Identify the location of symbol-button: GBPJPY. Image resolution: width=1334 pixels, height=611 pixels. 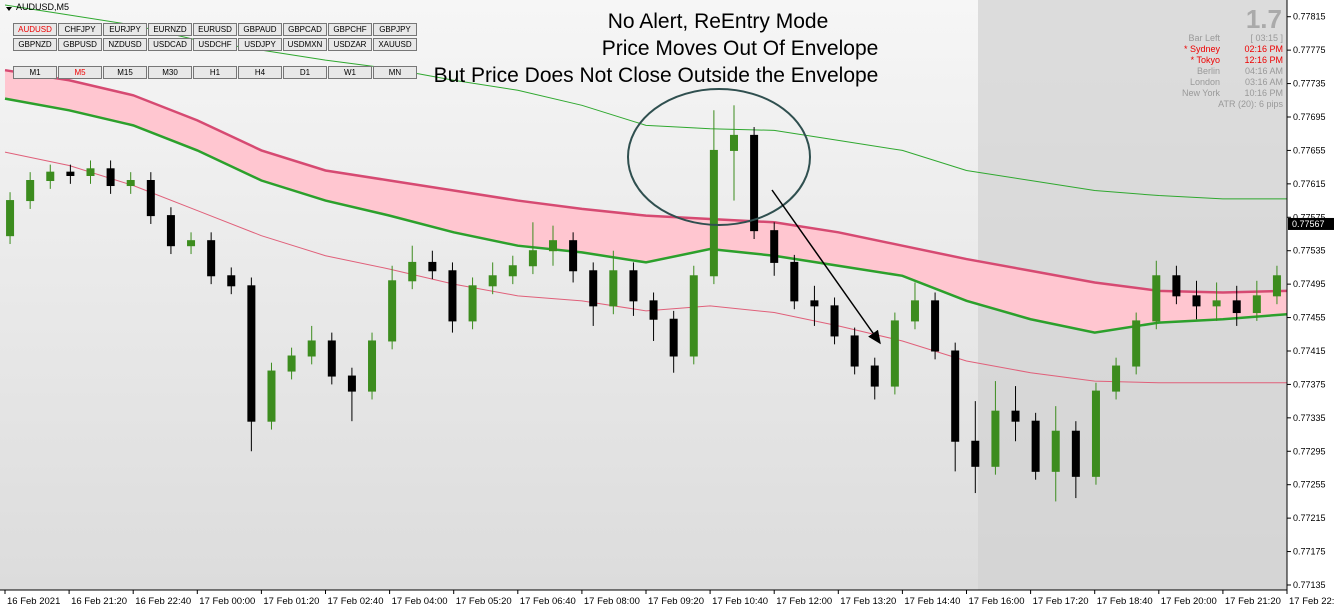
(395, 29).